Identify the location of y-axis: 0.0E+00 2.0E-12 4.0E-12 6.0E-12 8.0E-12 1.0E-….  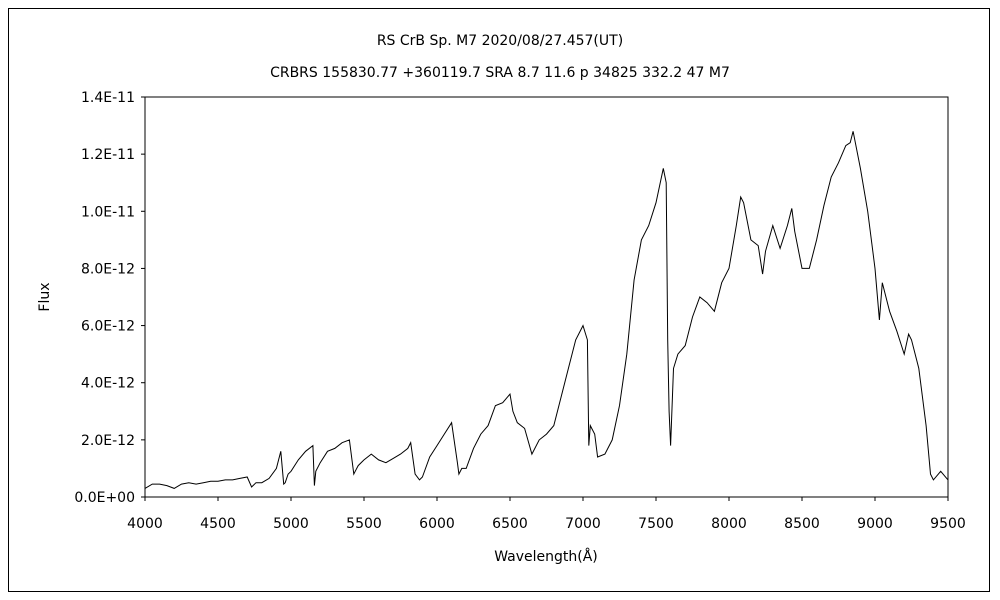
(109, 298).